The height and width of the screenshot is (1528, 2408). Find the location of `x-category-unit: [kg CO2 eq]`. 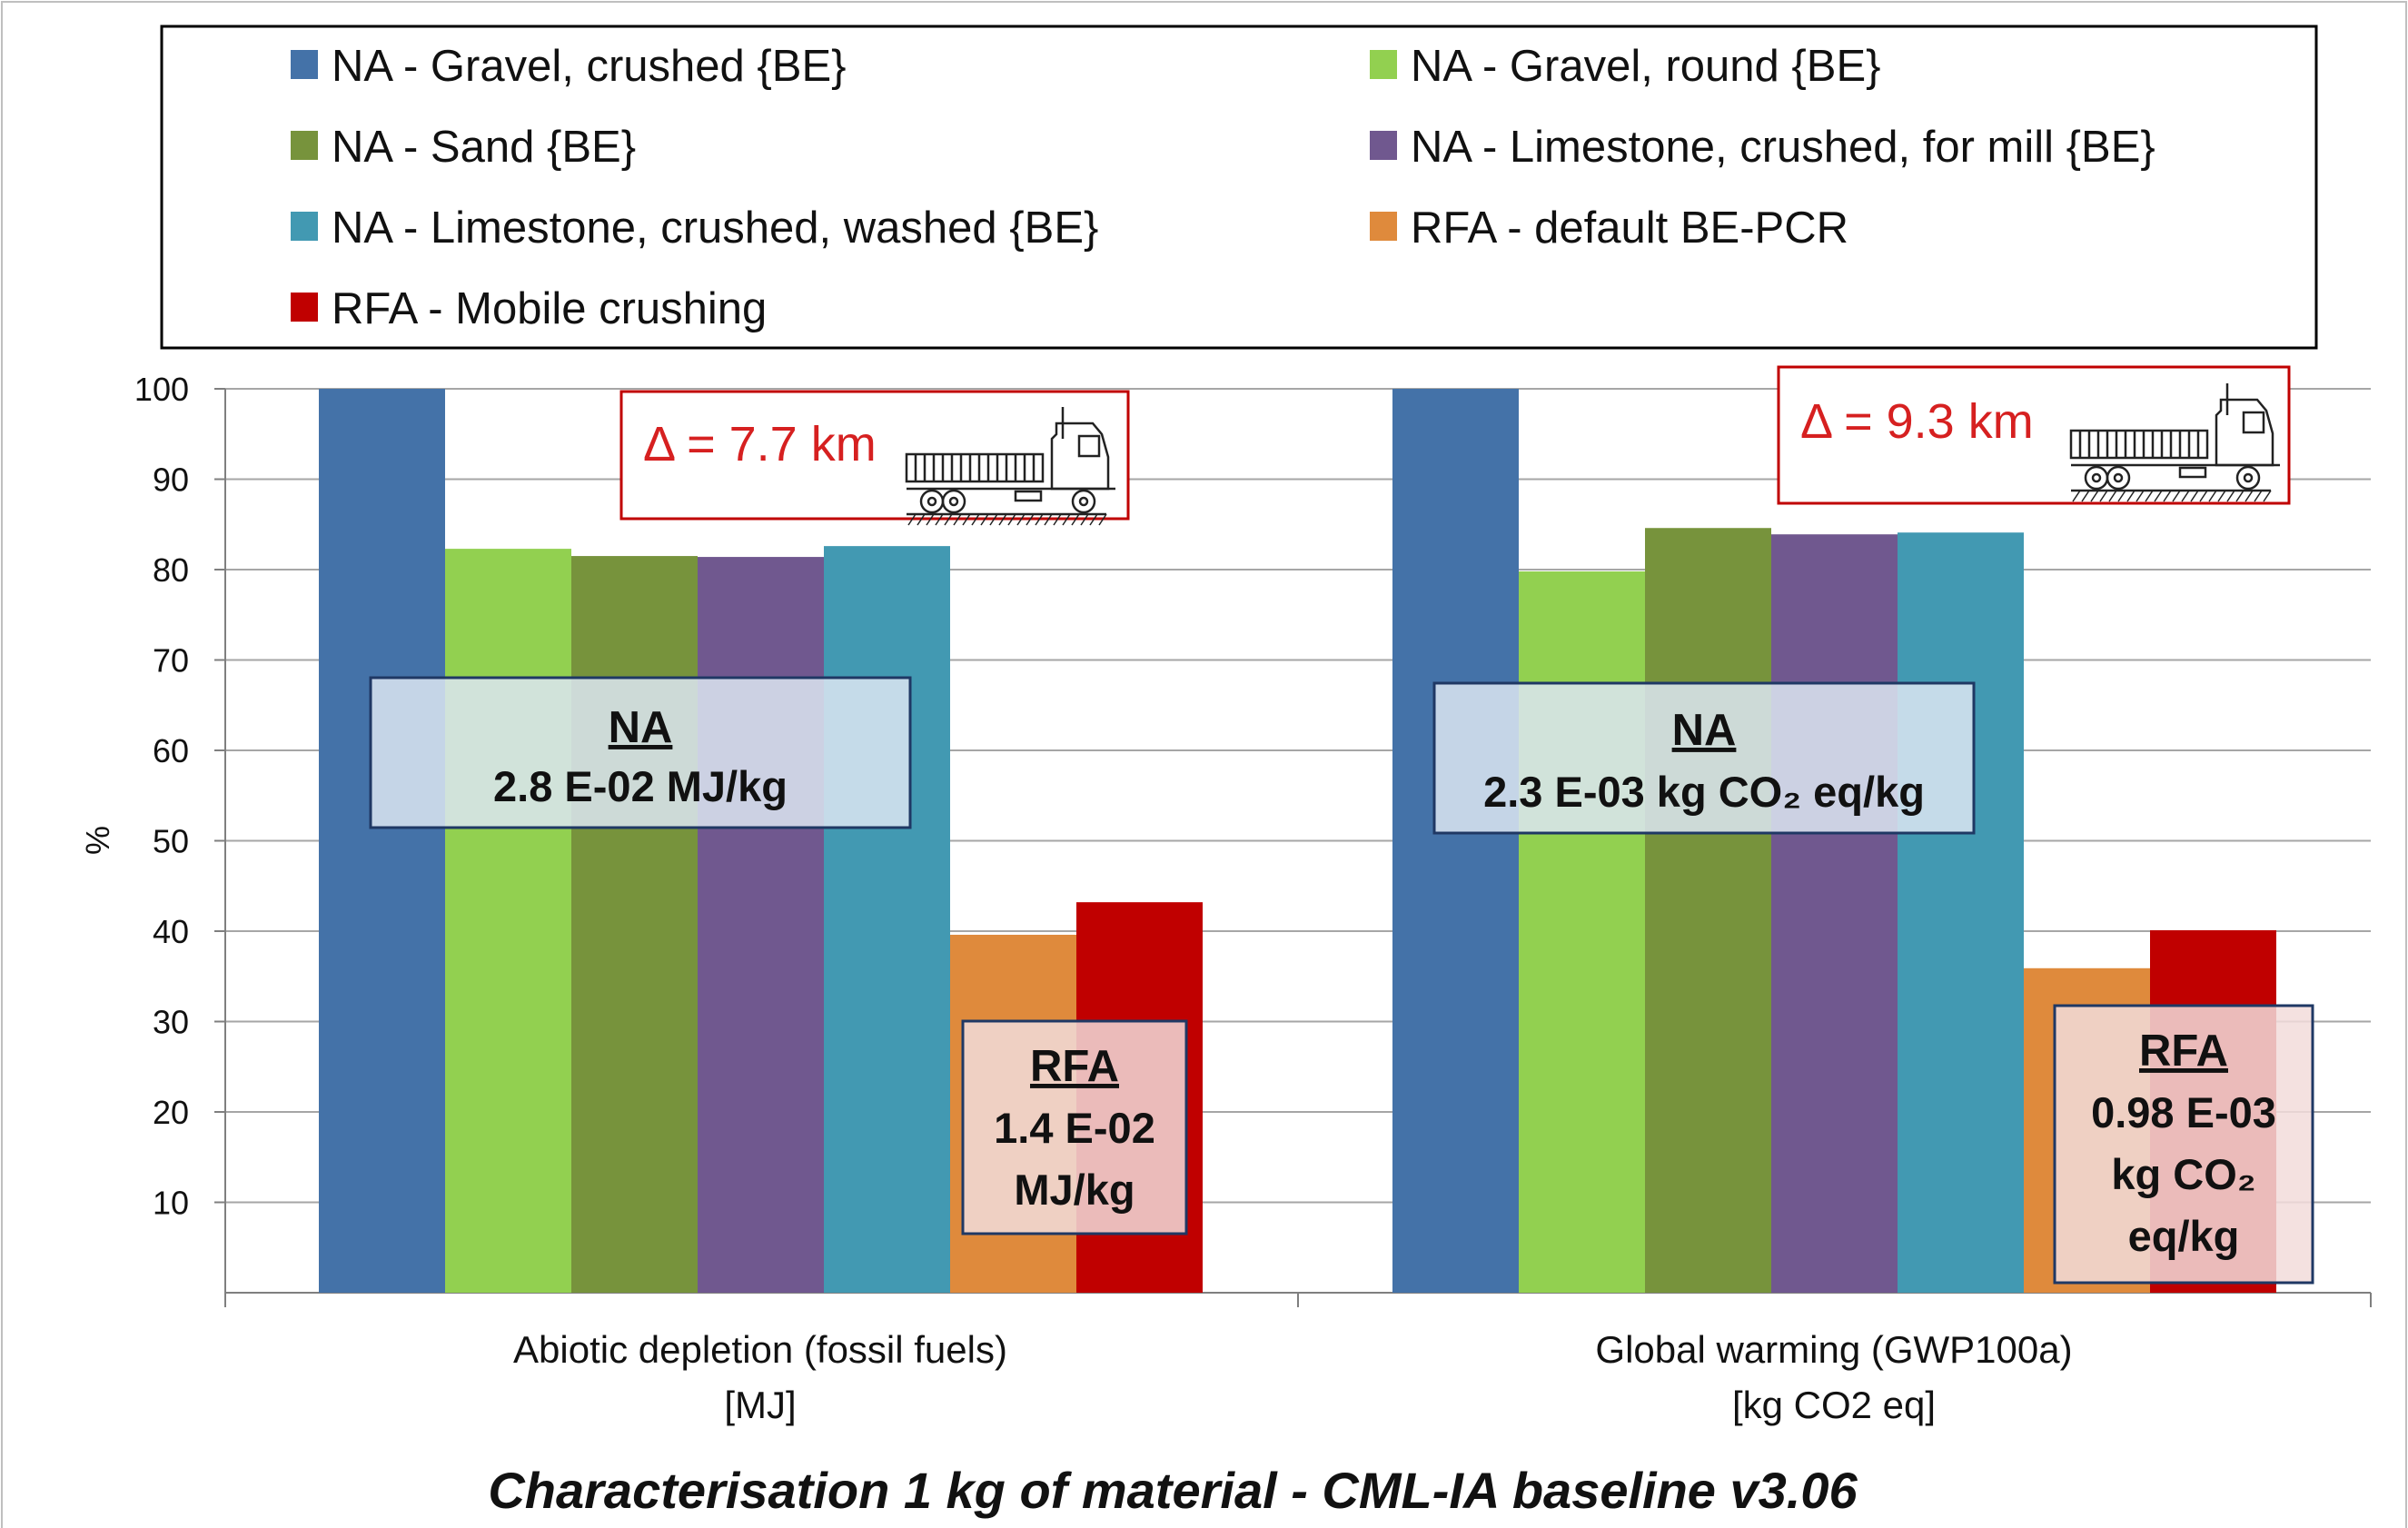

x-category-unit: [kg CO2 eq] is located at coordinates (1834, 1405).